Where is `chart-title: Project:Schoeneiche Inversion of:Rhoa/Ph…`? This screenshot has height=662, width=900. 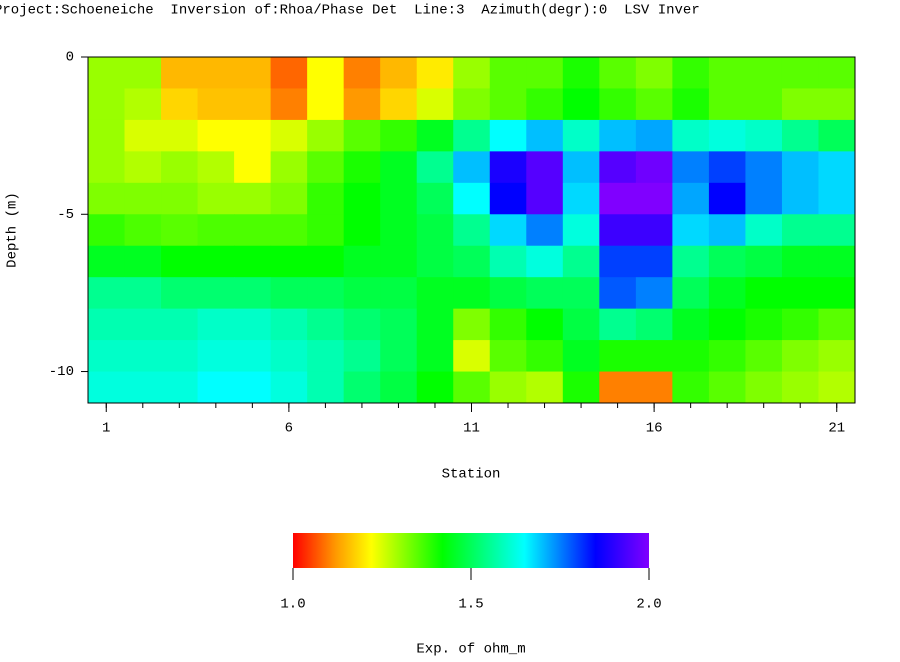
chart-title: Project:Schoeneiche Inversion of:Rhoa/Ph… is located at coordinates (350, 11).